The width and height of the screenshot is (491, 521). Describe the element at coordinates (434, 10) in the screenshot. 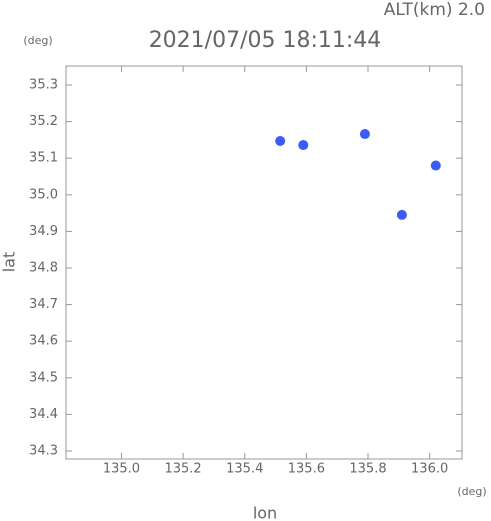

I see `subtitle: ALT(km) 2.0` at that location.